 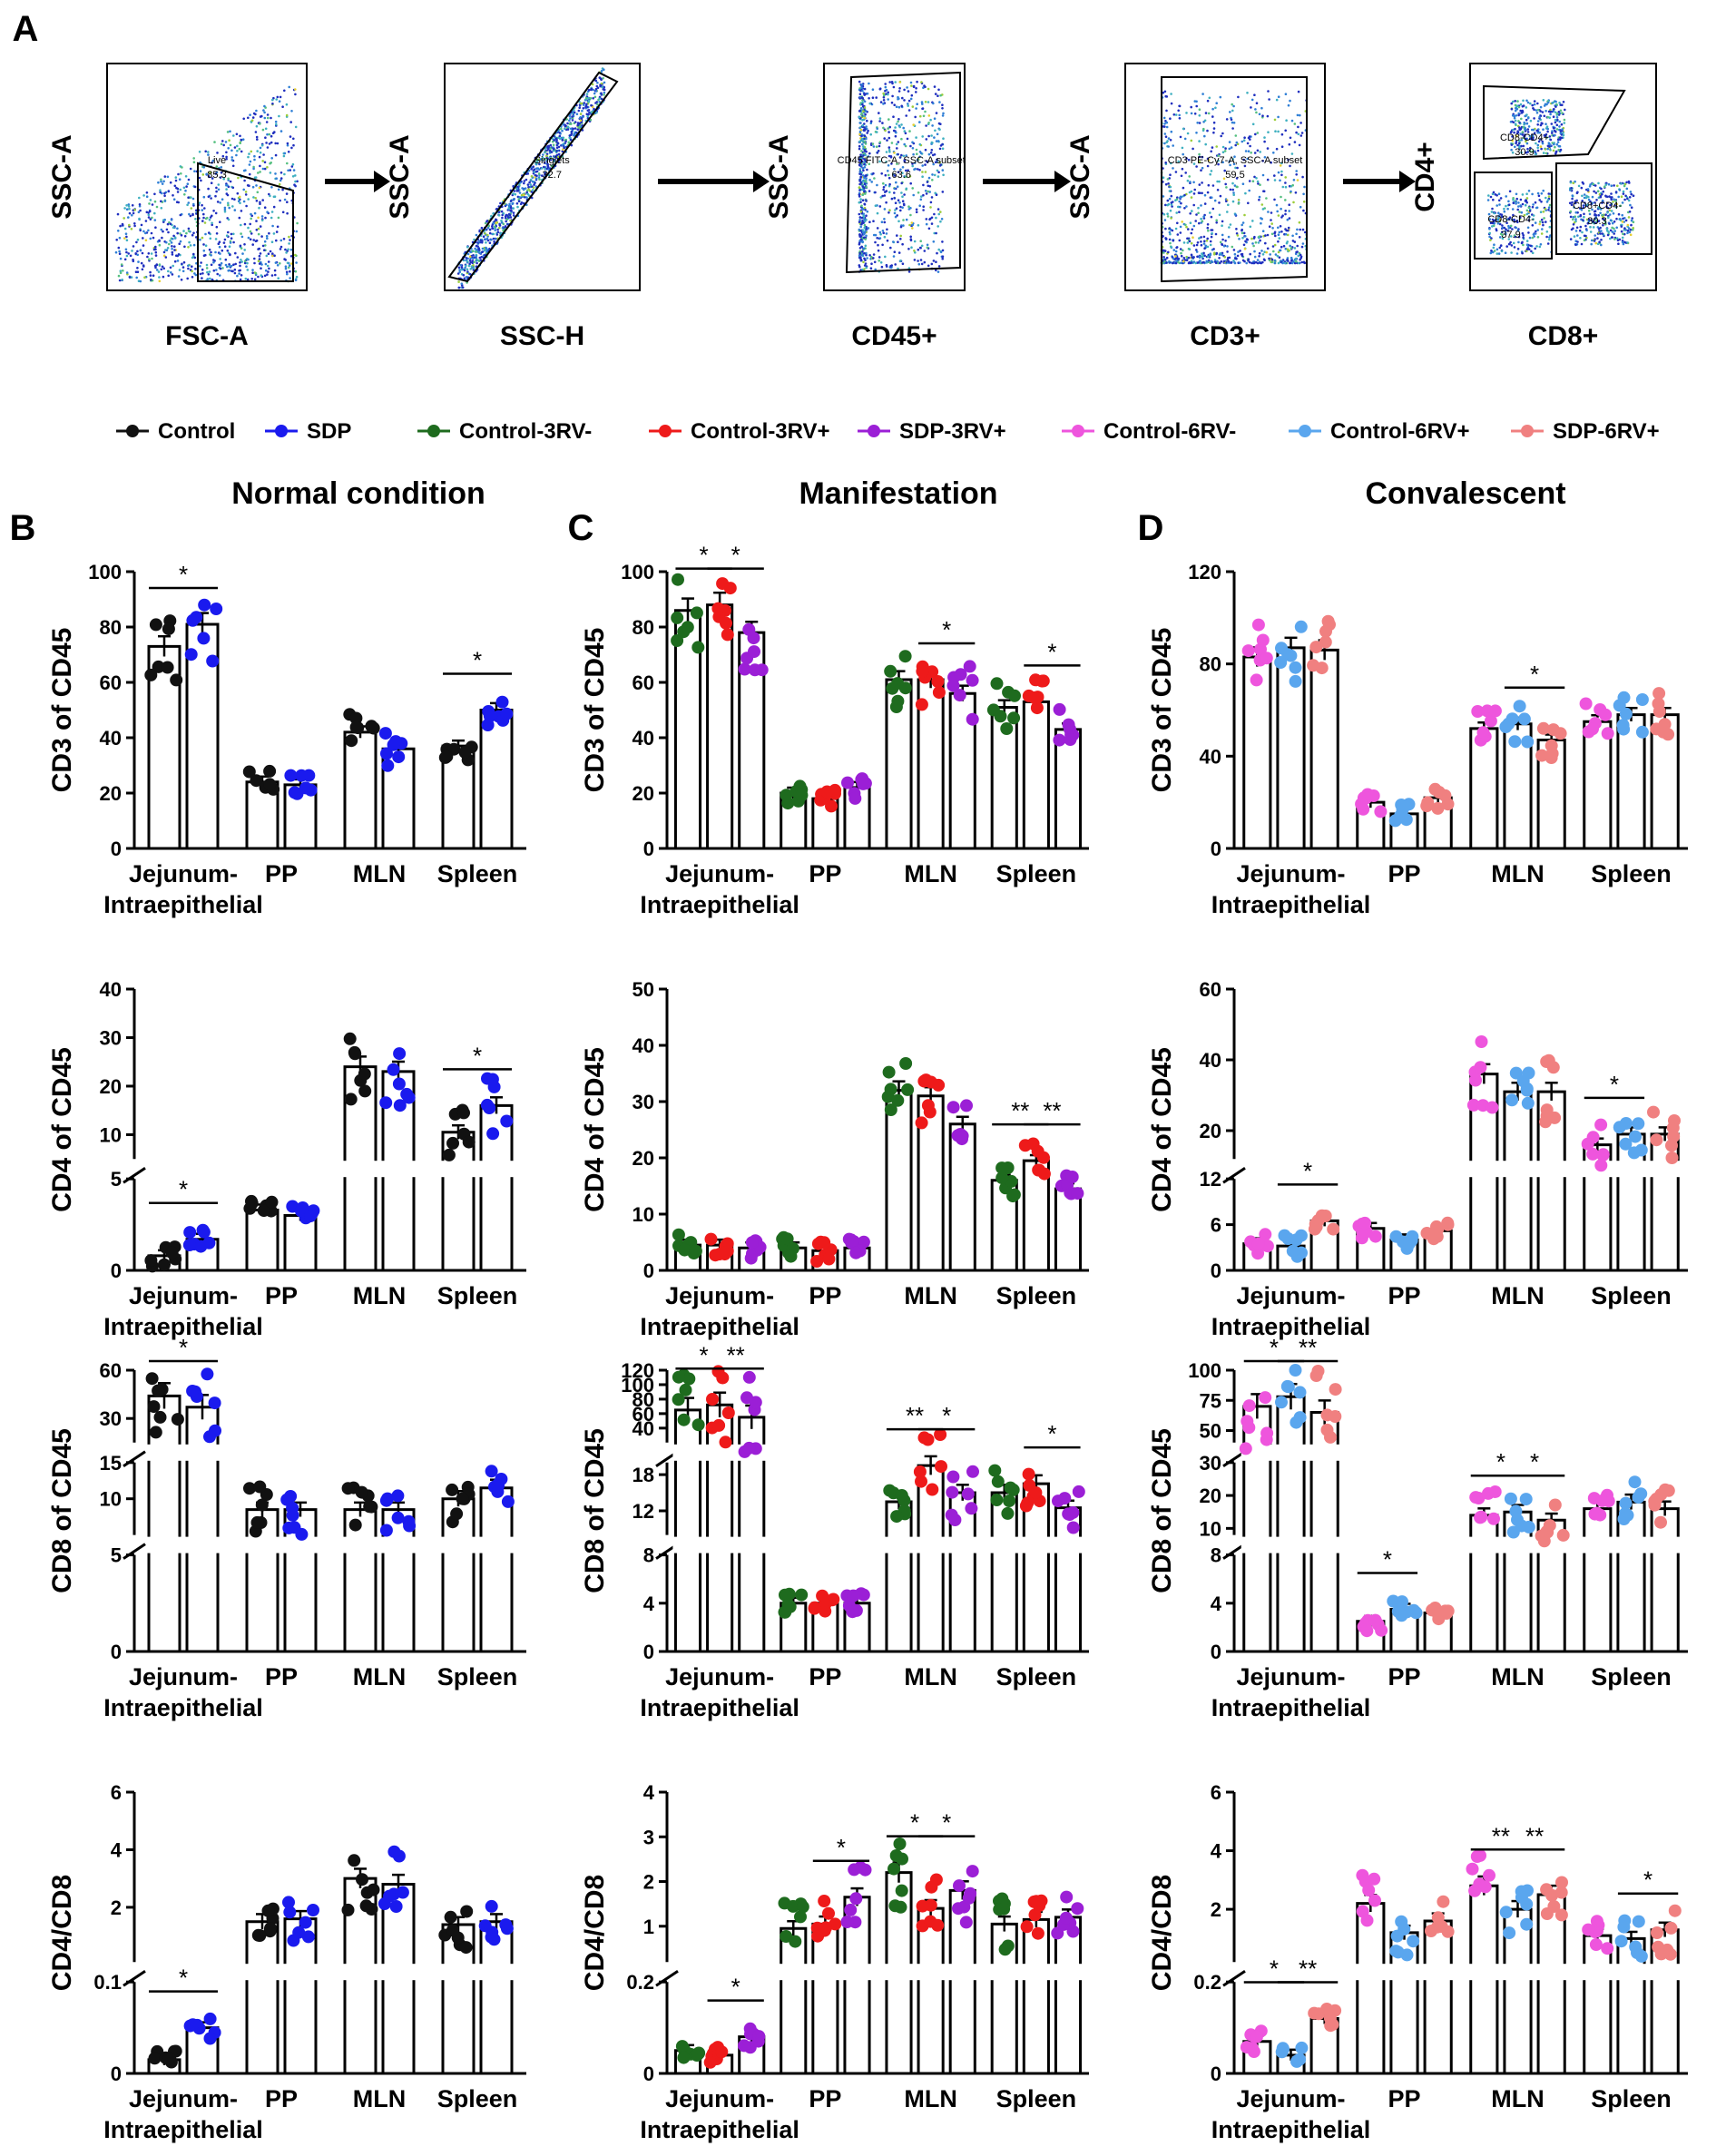 What do you see at coordinates (1465, 493) in the screenshot?
I see `column-title-d: Convalescent` at bounding box center [1465, 493].